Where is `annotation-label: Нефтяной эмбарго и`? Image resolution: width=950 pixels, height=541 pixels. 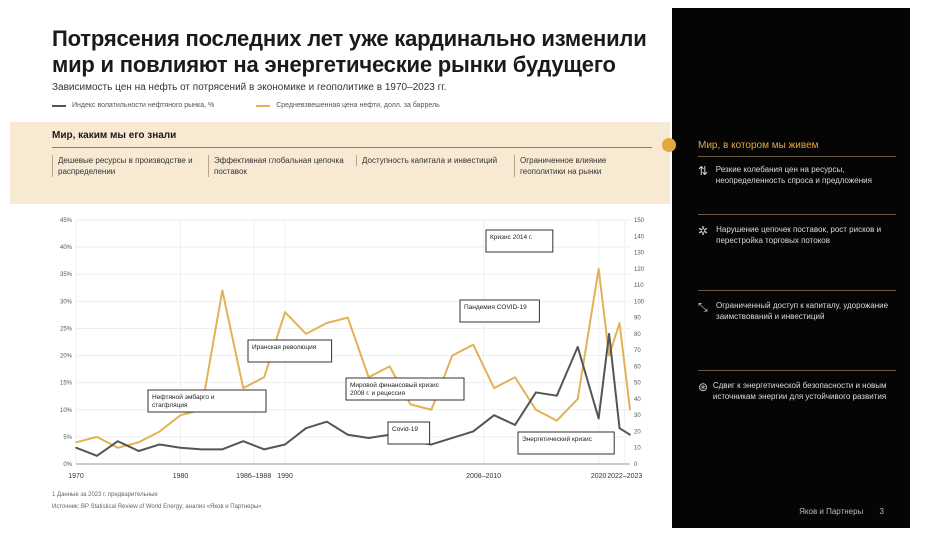
annotation-label: Нефтяной эмбарго и is located at coordinates (183, 397).